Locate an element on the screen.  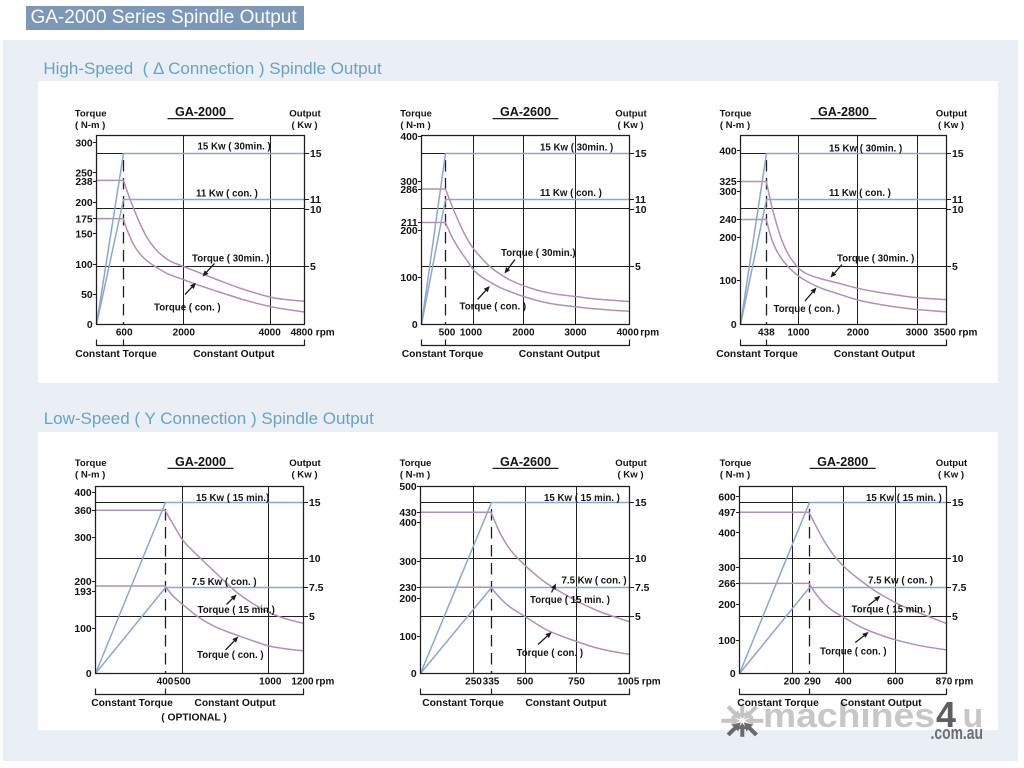
svg-text: 3500 is located at coordinates (945, 332).